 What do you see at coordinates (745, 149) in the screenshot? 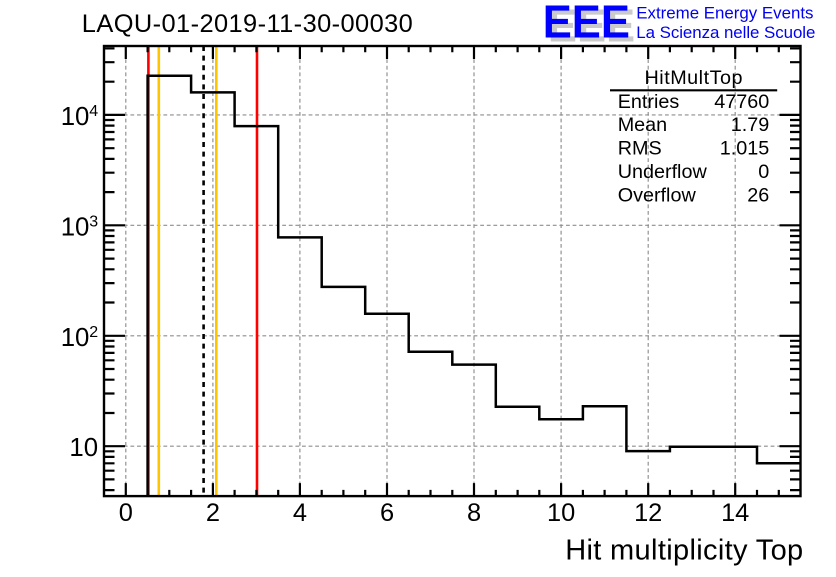
I see `svg-text: 1.015` at bounding box center [745, 149].